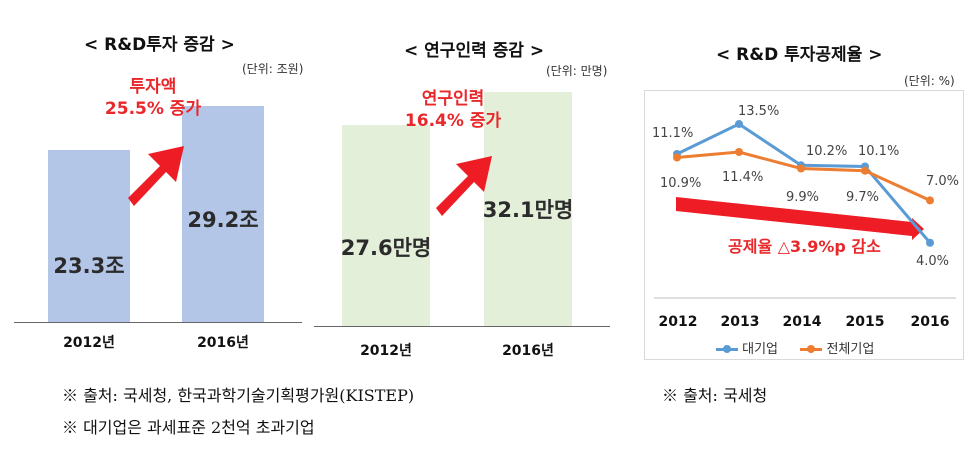 Image resolution: width=978 pixels, height=456 pixels. I want to click on x-tick-label: 2013, so click(740, 322).